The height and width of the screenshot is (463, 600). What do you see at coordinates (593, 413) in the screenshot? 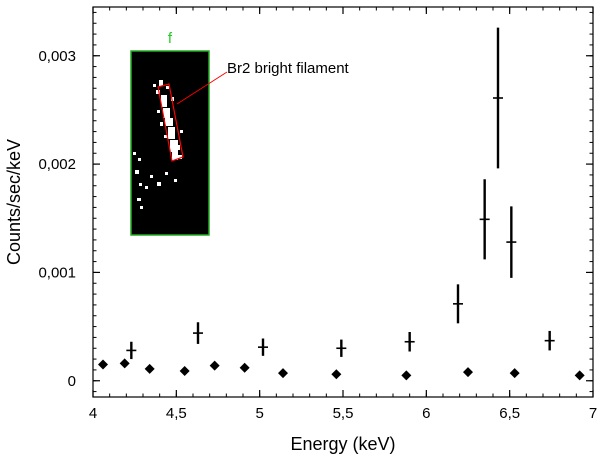
I see `x-tick-label: 7` at bounding box center [593, 413].